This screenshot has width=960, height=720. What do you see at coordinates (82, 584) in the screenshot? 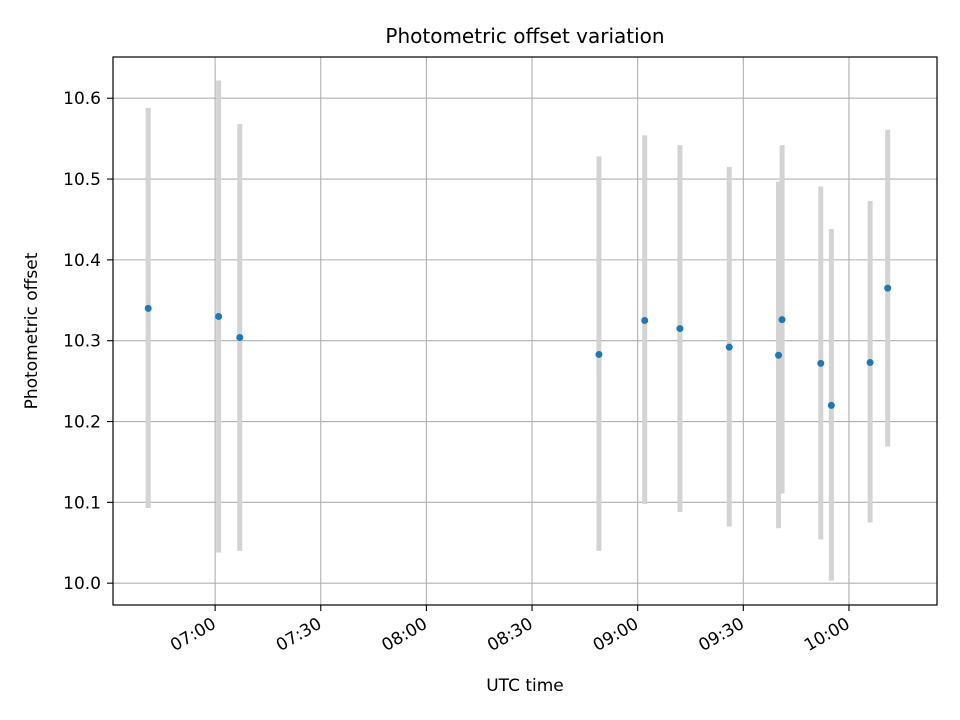
I see `y-tick-label: 10.0` at bounding box center [82, 584].